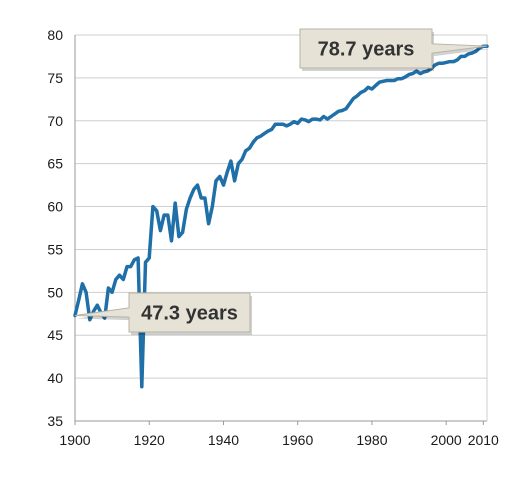 Image resolution: width=530 pixels, height=481 pixels. What do you see at coordinates (366, 50) in the screenshot?
I see `callout-label: 78.7 years` at bounding box center [366, 50].